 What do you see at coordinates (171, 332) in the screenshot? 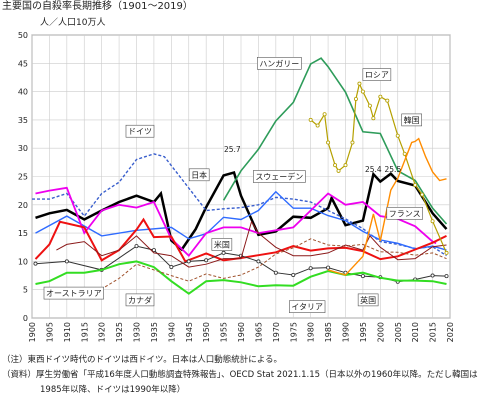
I see `x-tick-label: 1940` at bounding box center [171, 332].